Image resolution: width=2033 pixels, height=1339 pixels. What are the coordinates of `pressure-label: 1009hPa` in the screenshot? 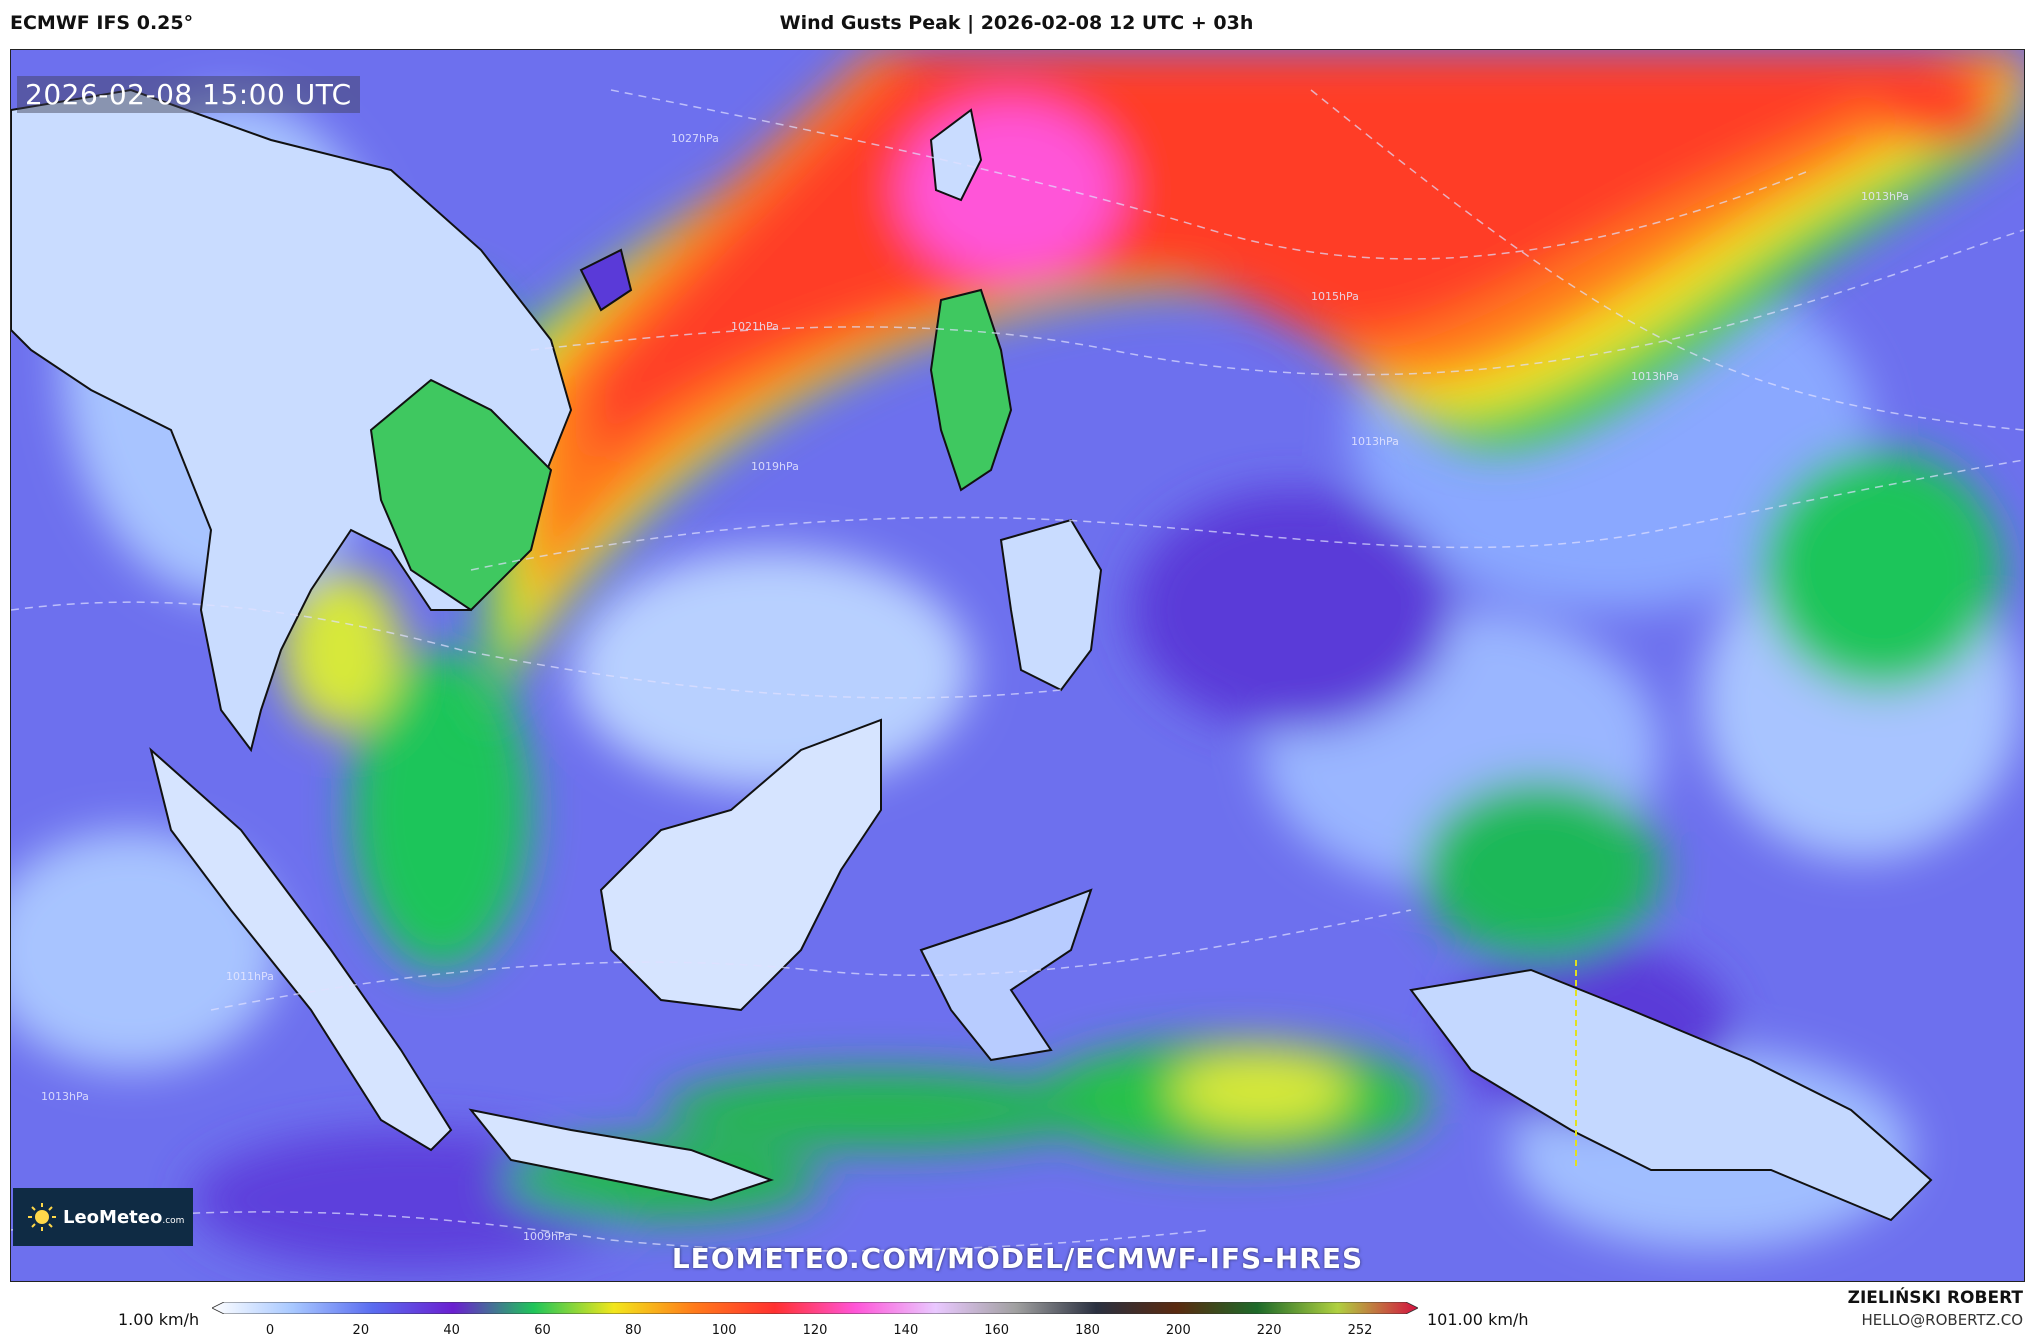 It's located at (547, 1236).